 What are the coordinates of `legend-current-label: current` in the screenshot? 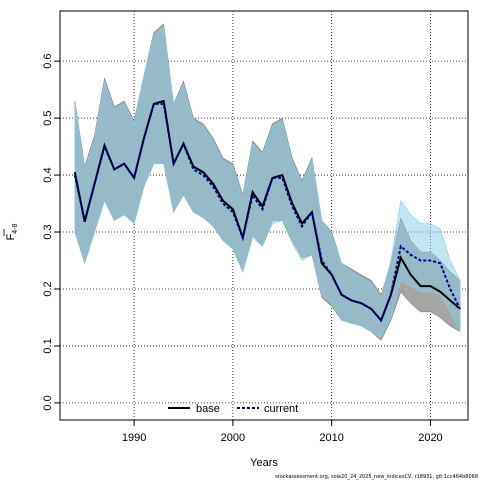 It's located at (281, 409).